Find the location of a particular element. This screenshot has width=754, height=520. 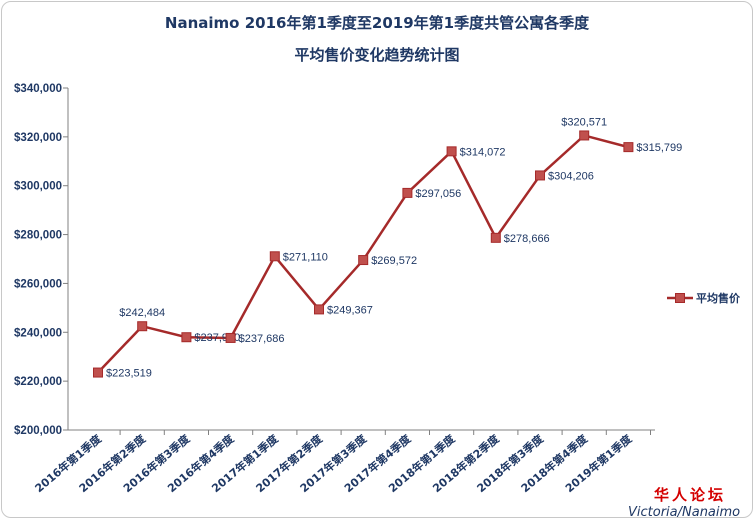

y-tick-label: $240,000 is located at coordinates (38, 333).